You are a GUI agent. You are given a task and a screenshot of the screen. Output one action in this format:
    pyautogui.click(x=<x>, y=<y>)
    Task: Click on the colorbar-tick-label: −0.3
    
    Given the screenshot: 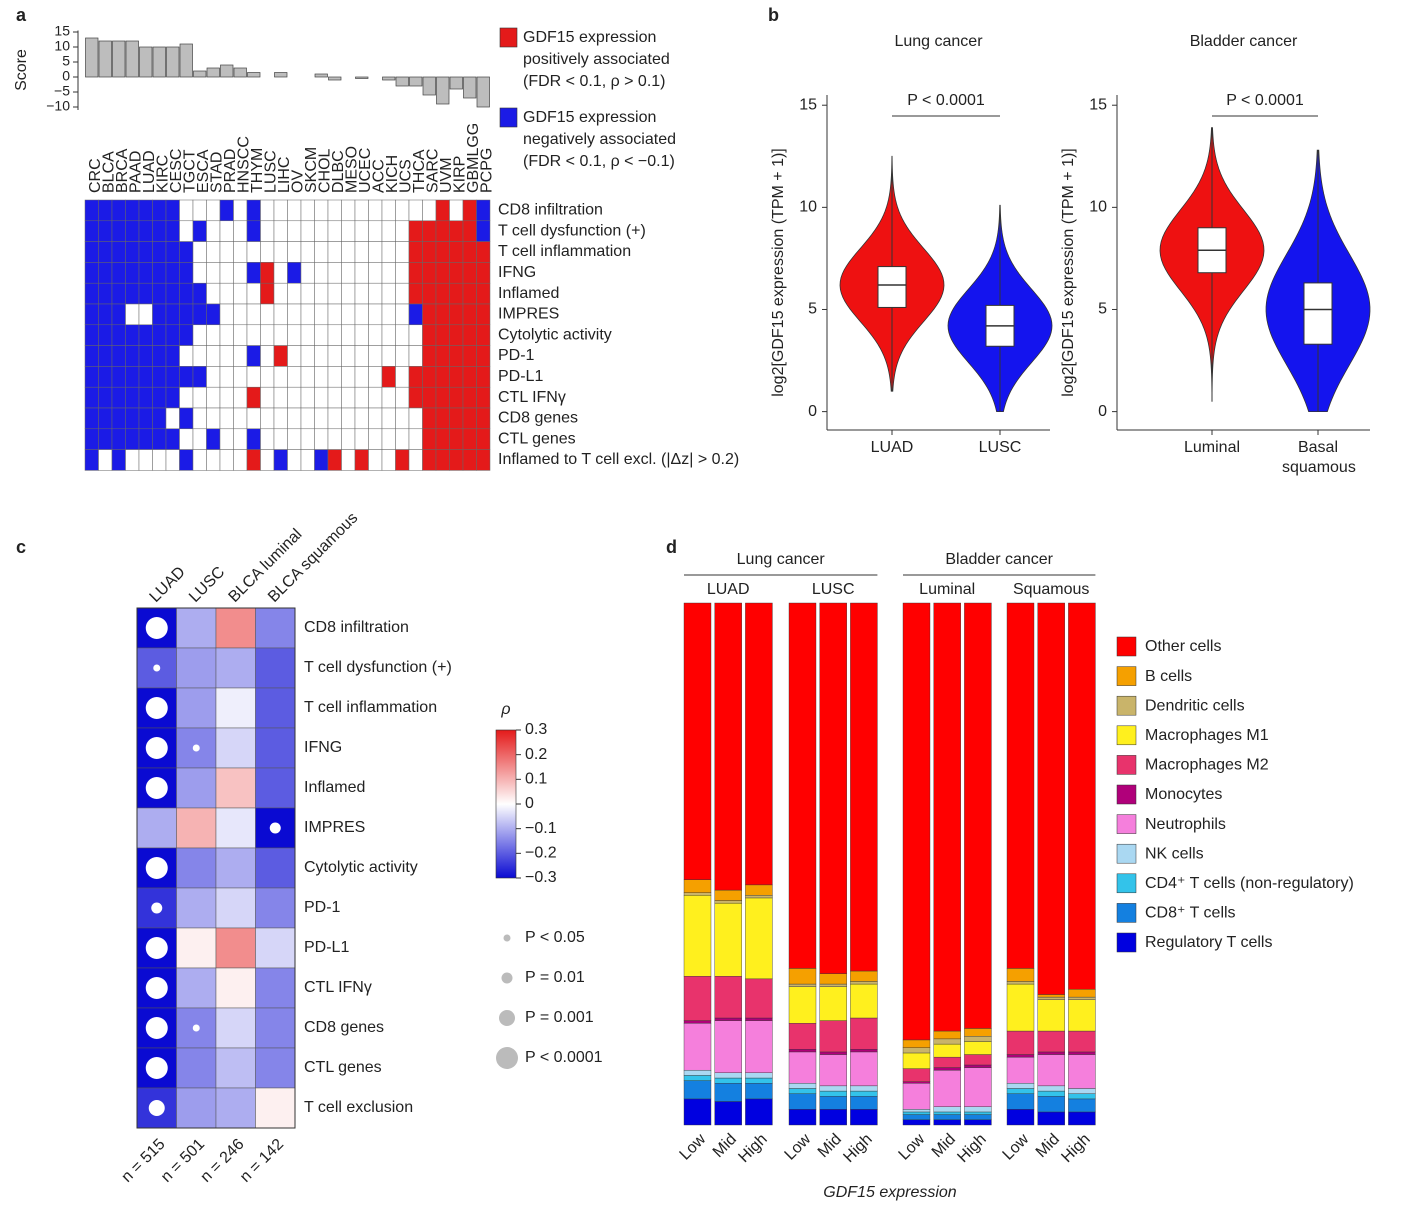 What is the action you would take?
    pyautogui.click(x=541, y=877)
    